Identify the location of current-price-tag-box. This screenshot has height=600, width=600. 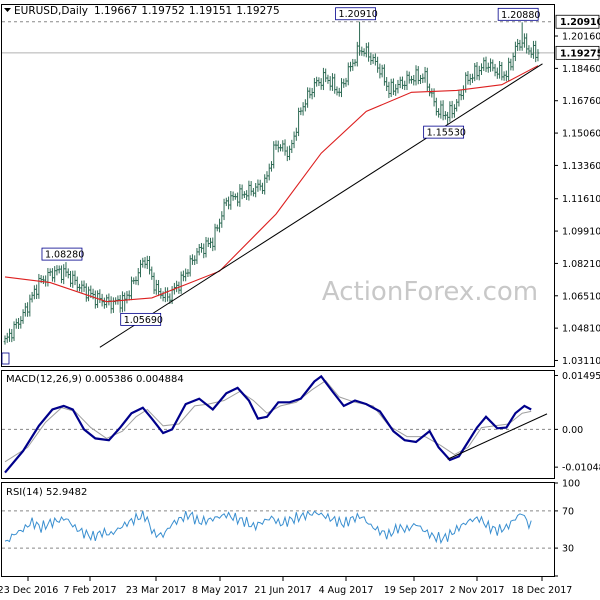
(577, 52).